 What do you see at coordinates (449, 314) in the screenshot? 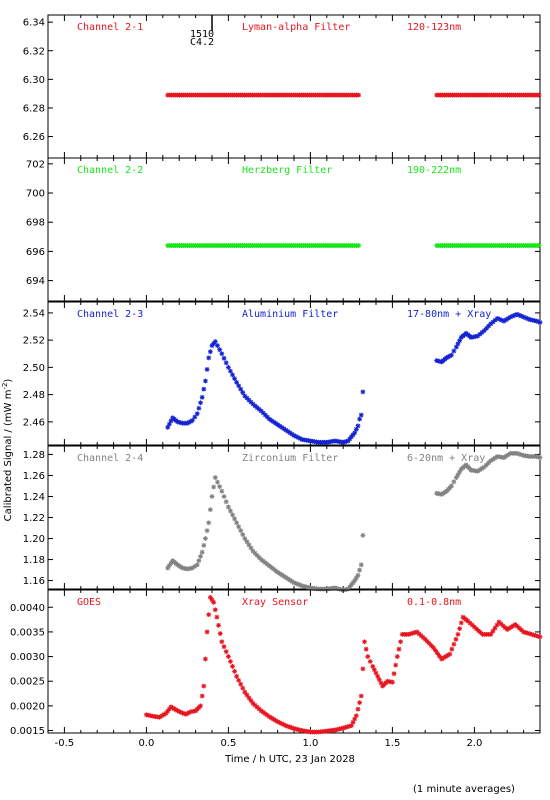
I see `band-label-ch23: 17-80nm + Xray` at bounding box center [449, 314].